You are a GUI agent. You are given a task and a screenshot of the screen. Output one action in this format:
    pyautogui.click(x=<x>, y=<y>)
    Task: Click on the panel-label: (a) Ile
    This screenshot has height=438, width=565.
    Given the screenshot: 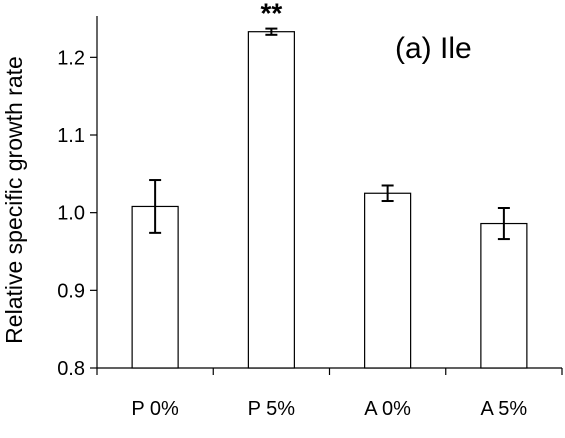 What is the action you would take?
    pyautogui.click(x=433, y=48)
    